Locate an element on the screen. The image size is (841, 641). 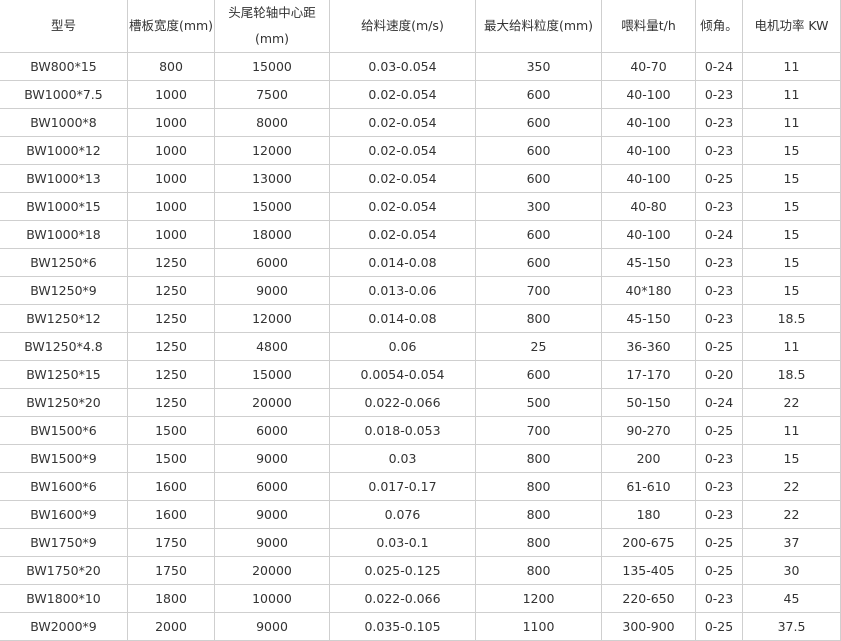
cell-feed-speed: 0.013-0.06 is located at coordinates (402, 290).